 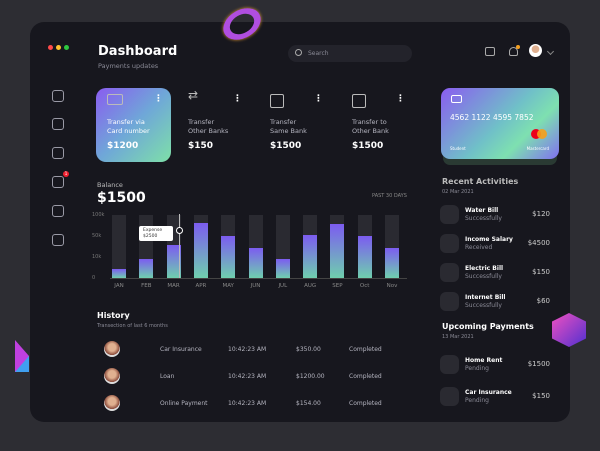 I want to click on y-tick-label: 0, so click(x=94, y=278).